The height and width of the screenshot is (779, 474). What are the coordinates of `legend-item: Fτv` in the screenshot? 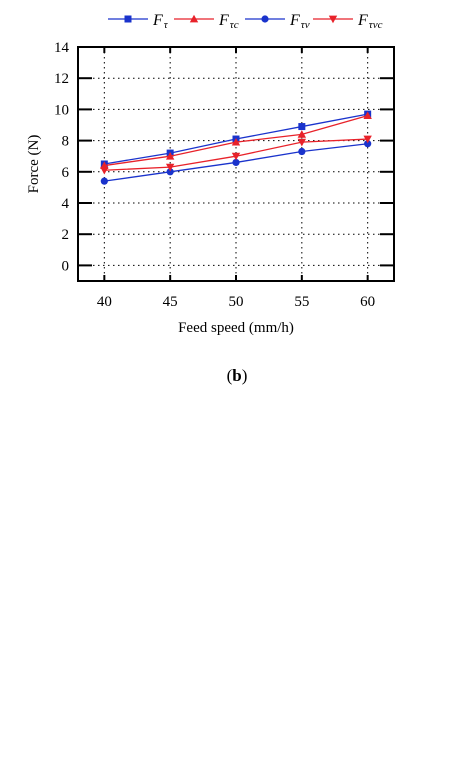 It's located at (277, 21).